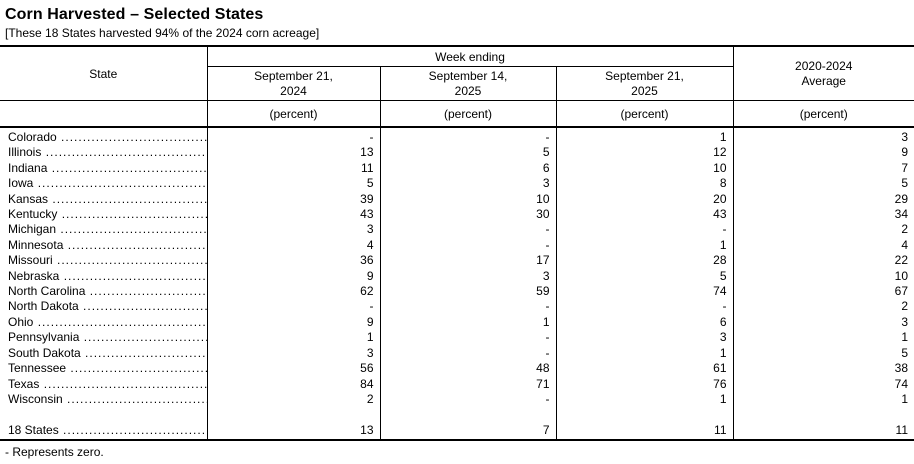 The width and height of the screenshot is (914, 464). I want to click on date-column-header-2: September 14, 2025, so click(467, 83).